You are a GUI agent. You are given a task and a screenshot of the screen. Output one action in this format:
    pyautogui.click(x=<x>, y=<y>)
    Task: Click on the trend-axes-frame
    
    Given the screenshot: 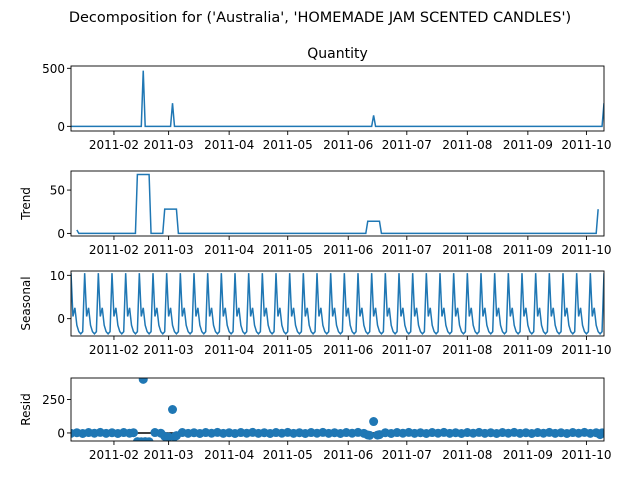 What is the action you would take?
    pyautogui.click(x=337, y=203)
    